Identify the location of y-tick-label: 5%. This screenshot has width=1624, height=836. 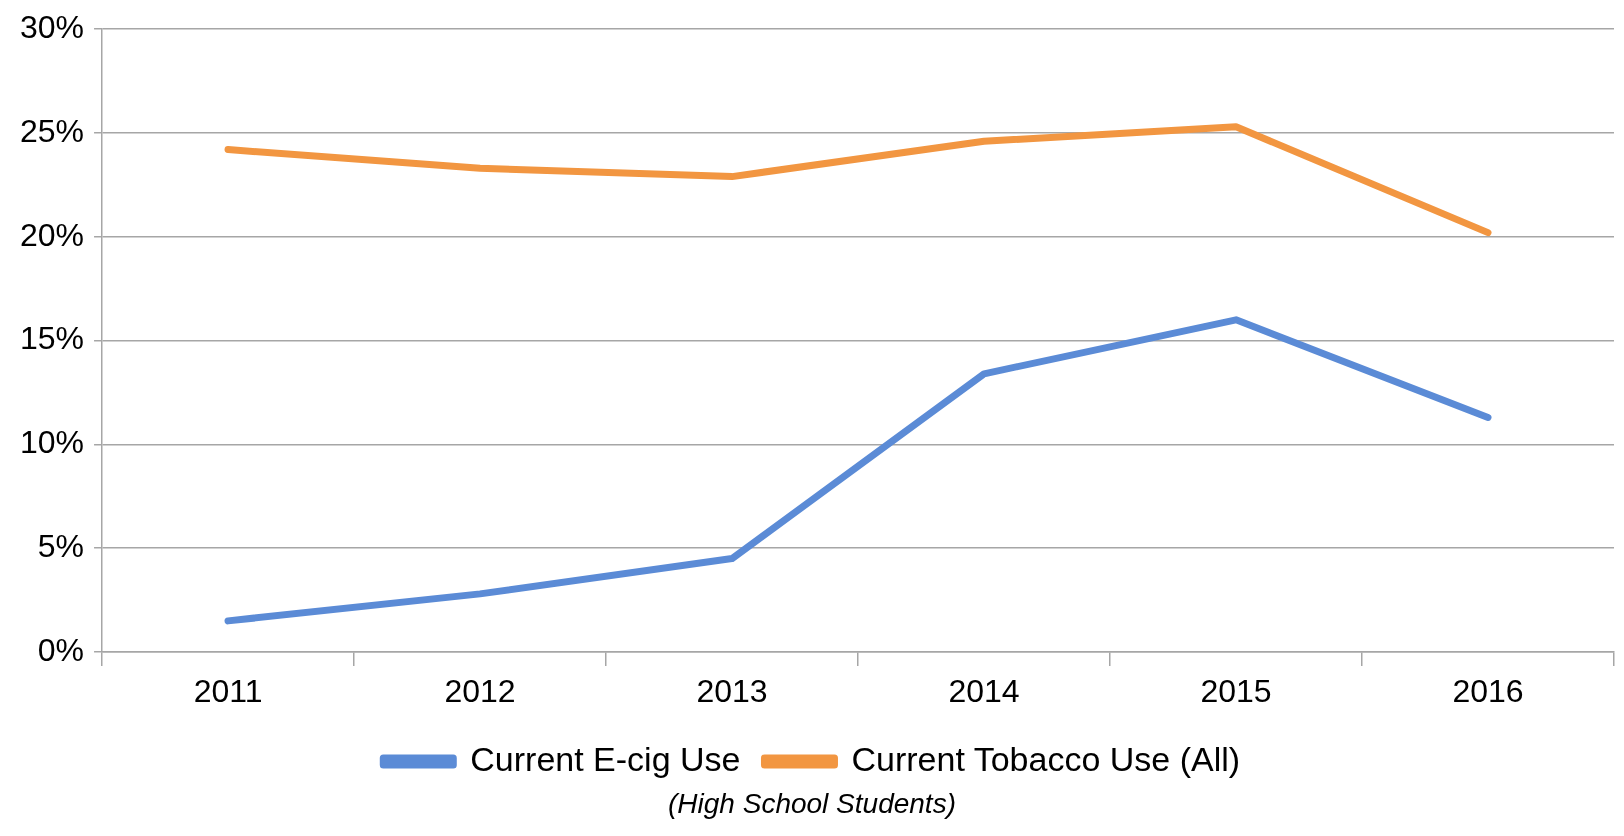
(61, 546).